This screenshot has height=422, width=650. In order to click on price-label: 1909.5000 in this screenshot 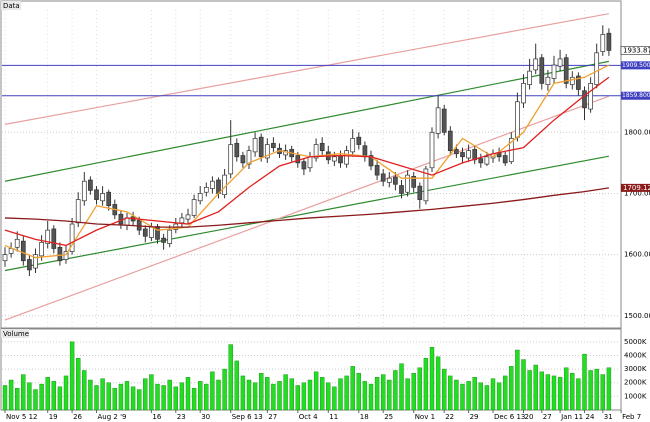, I will do `click(636, 65)`.